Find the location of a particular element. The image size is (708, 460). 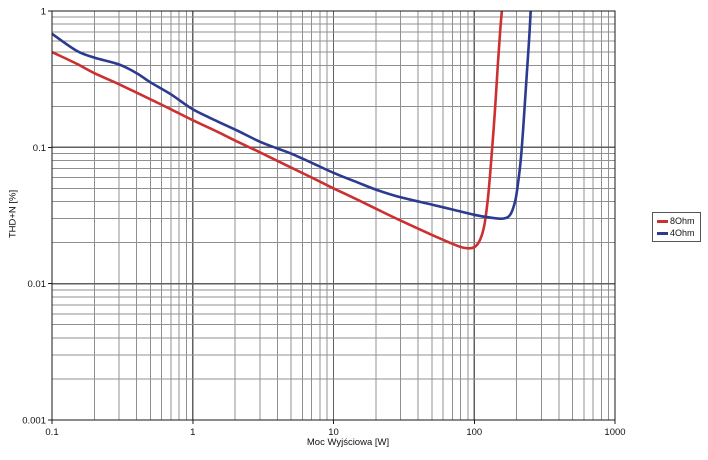

series-swatch-4ohm is located at coordinates (662, 233).